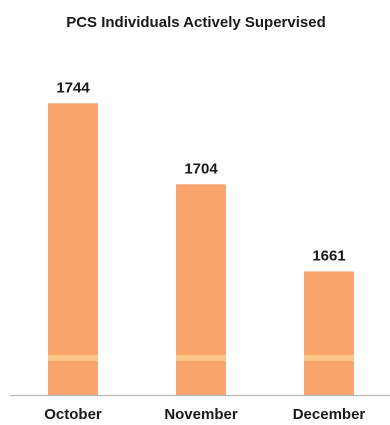 This screenshot has height=425, width=390. Describe the element at coordinates (329, 333) in the screenshot. I see `bar-december` at that location.